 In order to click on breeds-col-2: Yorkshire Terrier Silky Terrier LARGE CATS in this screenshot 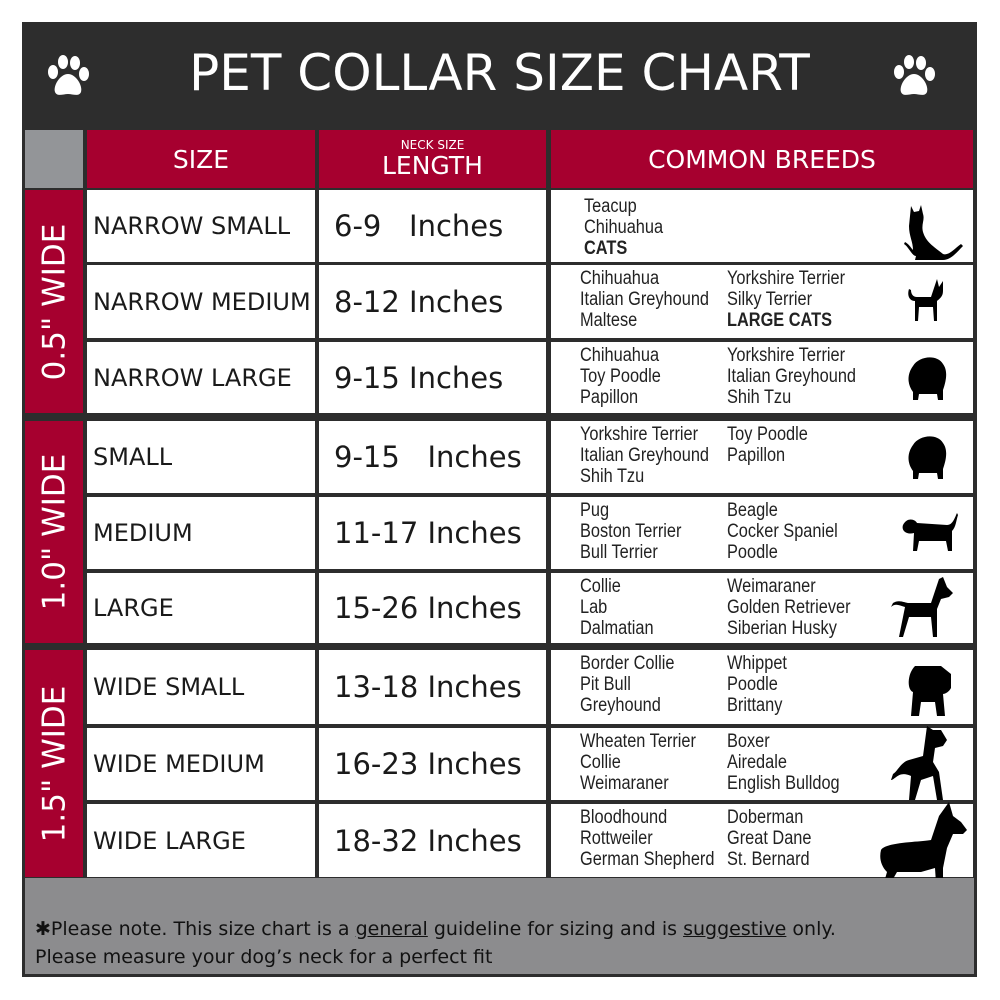, I will do `click(786, 299)`.